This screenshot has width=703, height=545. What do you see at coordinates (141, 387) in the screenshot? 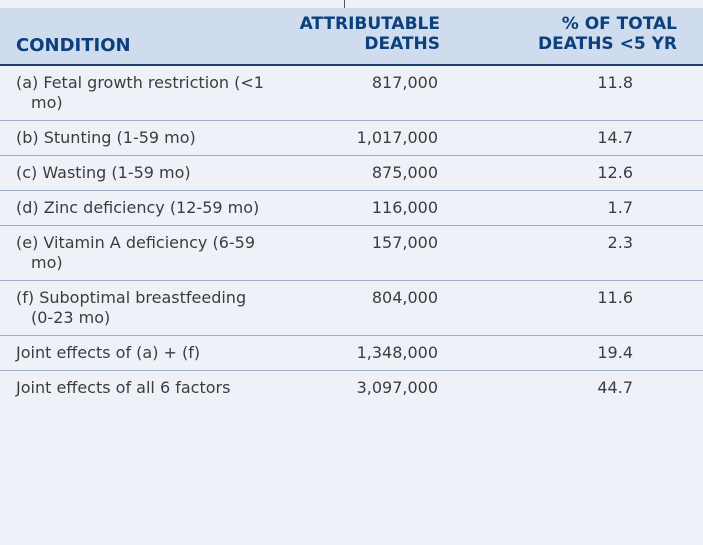
I see `row-condition: Joint effects of all 6 factors` at bounding box center [141, 387].